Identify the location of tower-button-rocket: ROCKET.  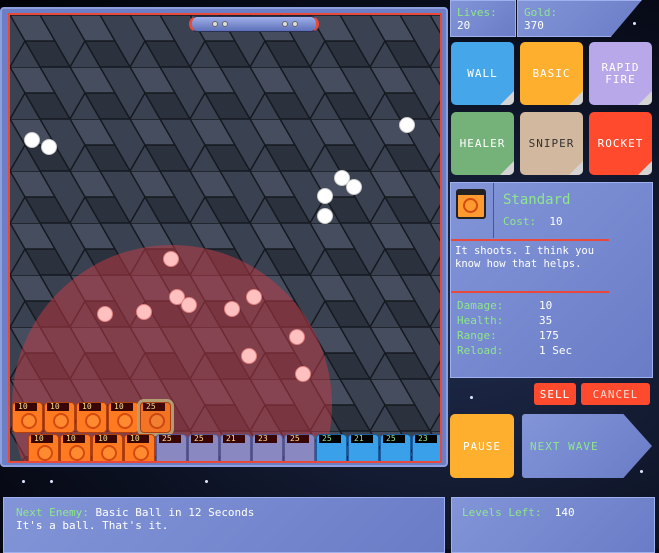
(620, 143).